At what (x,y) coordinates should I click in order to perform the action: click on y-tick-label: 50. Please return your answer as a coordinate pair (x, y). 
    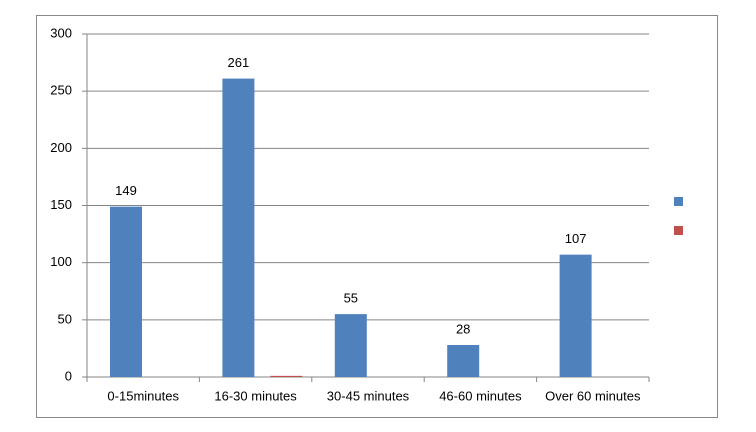
    Looking at the image, I should click on (65, 318).